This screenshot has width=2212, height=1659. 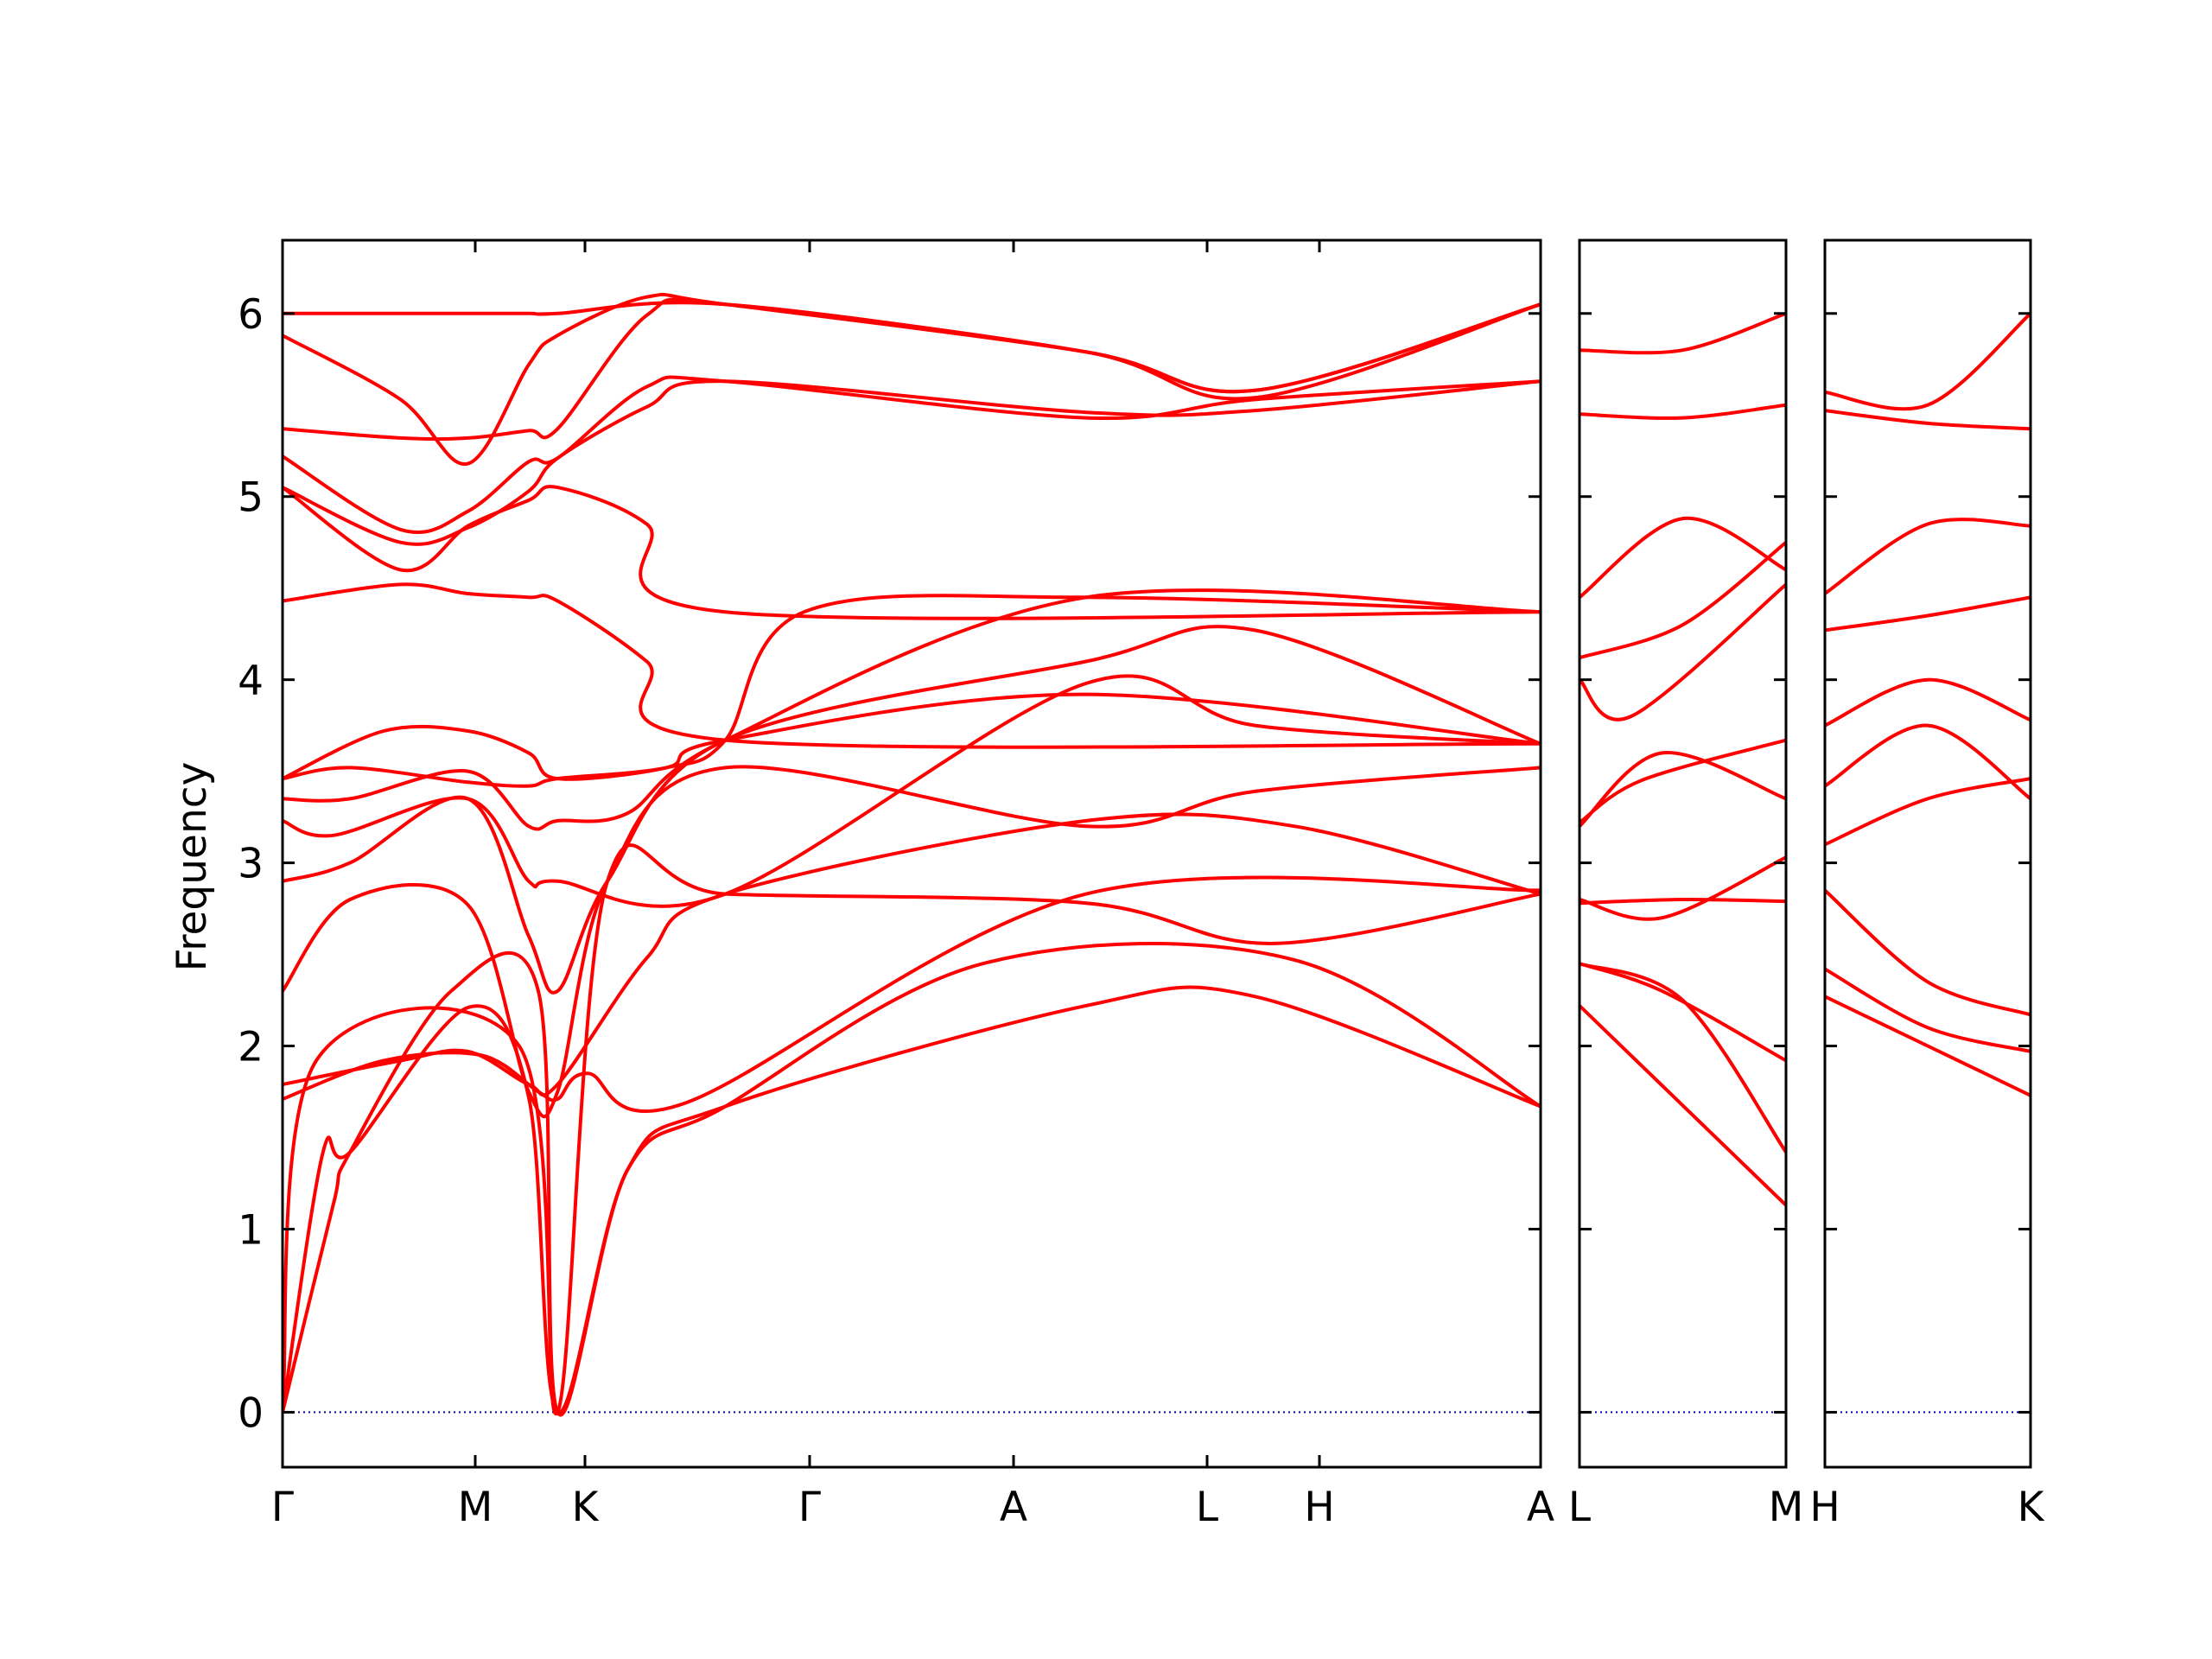 What do you see at coordinates (192, 867) in the screenshot?
I see `y-axis-label: Frequency` at bounding box center [192, 867].